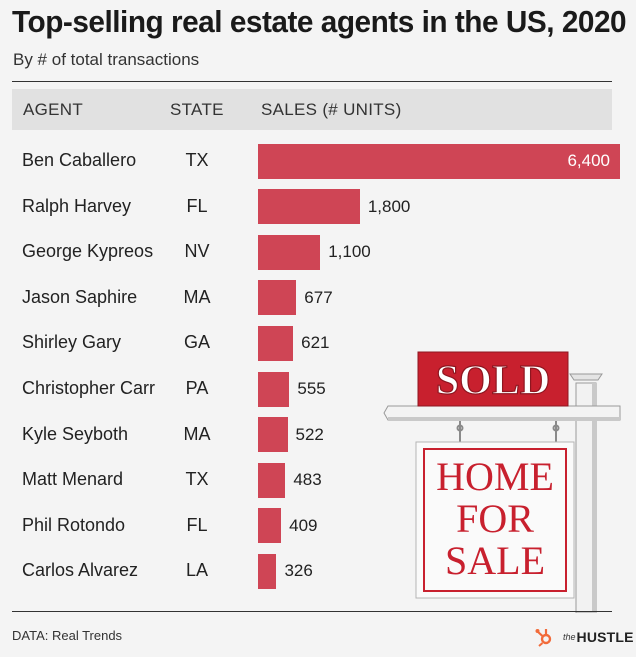 The width and height of the screenshot is (636, 657). Describe the element at coordinates (89, 388) in the screenshot. I see `agent-name: Christopher Carr` at that location.